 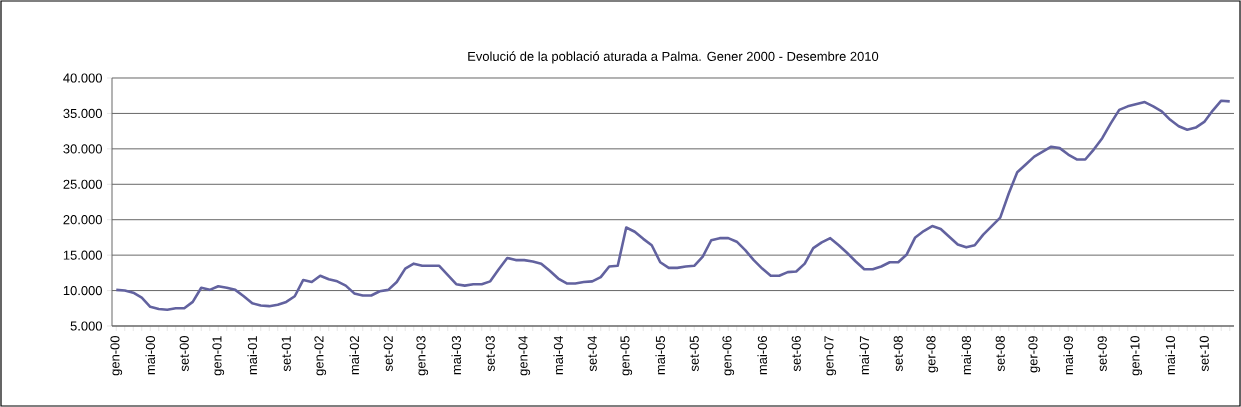 What do you see at coordinates (1136, 356) in the screenshot?
I see `x-tick-label: gen-10` at bounding box center [1136, 356].